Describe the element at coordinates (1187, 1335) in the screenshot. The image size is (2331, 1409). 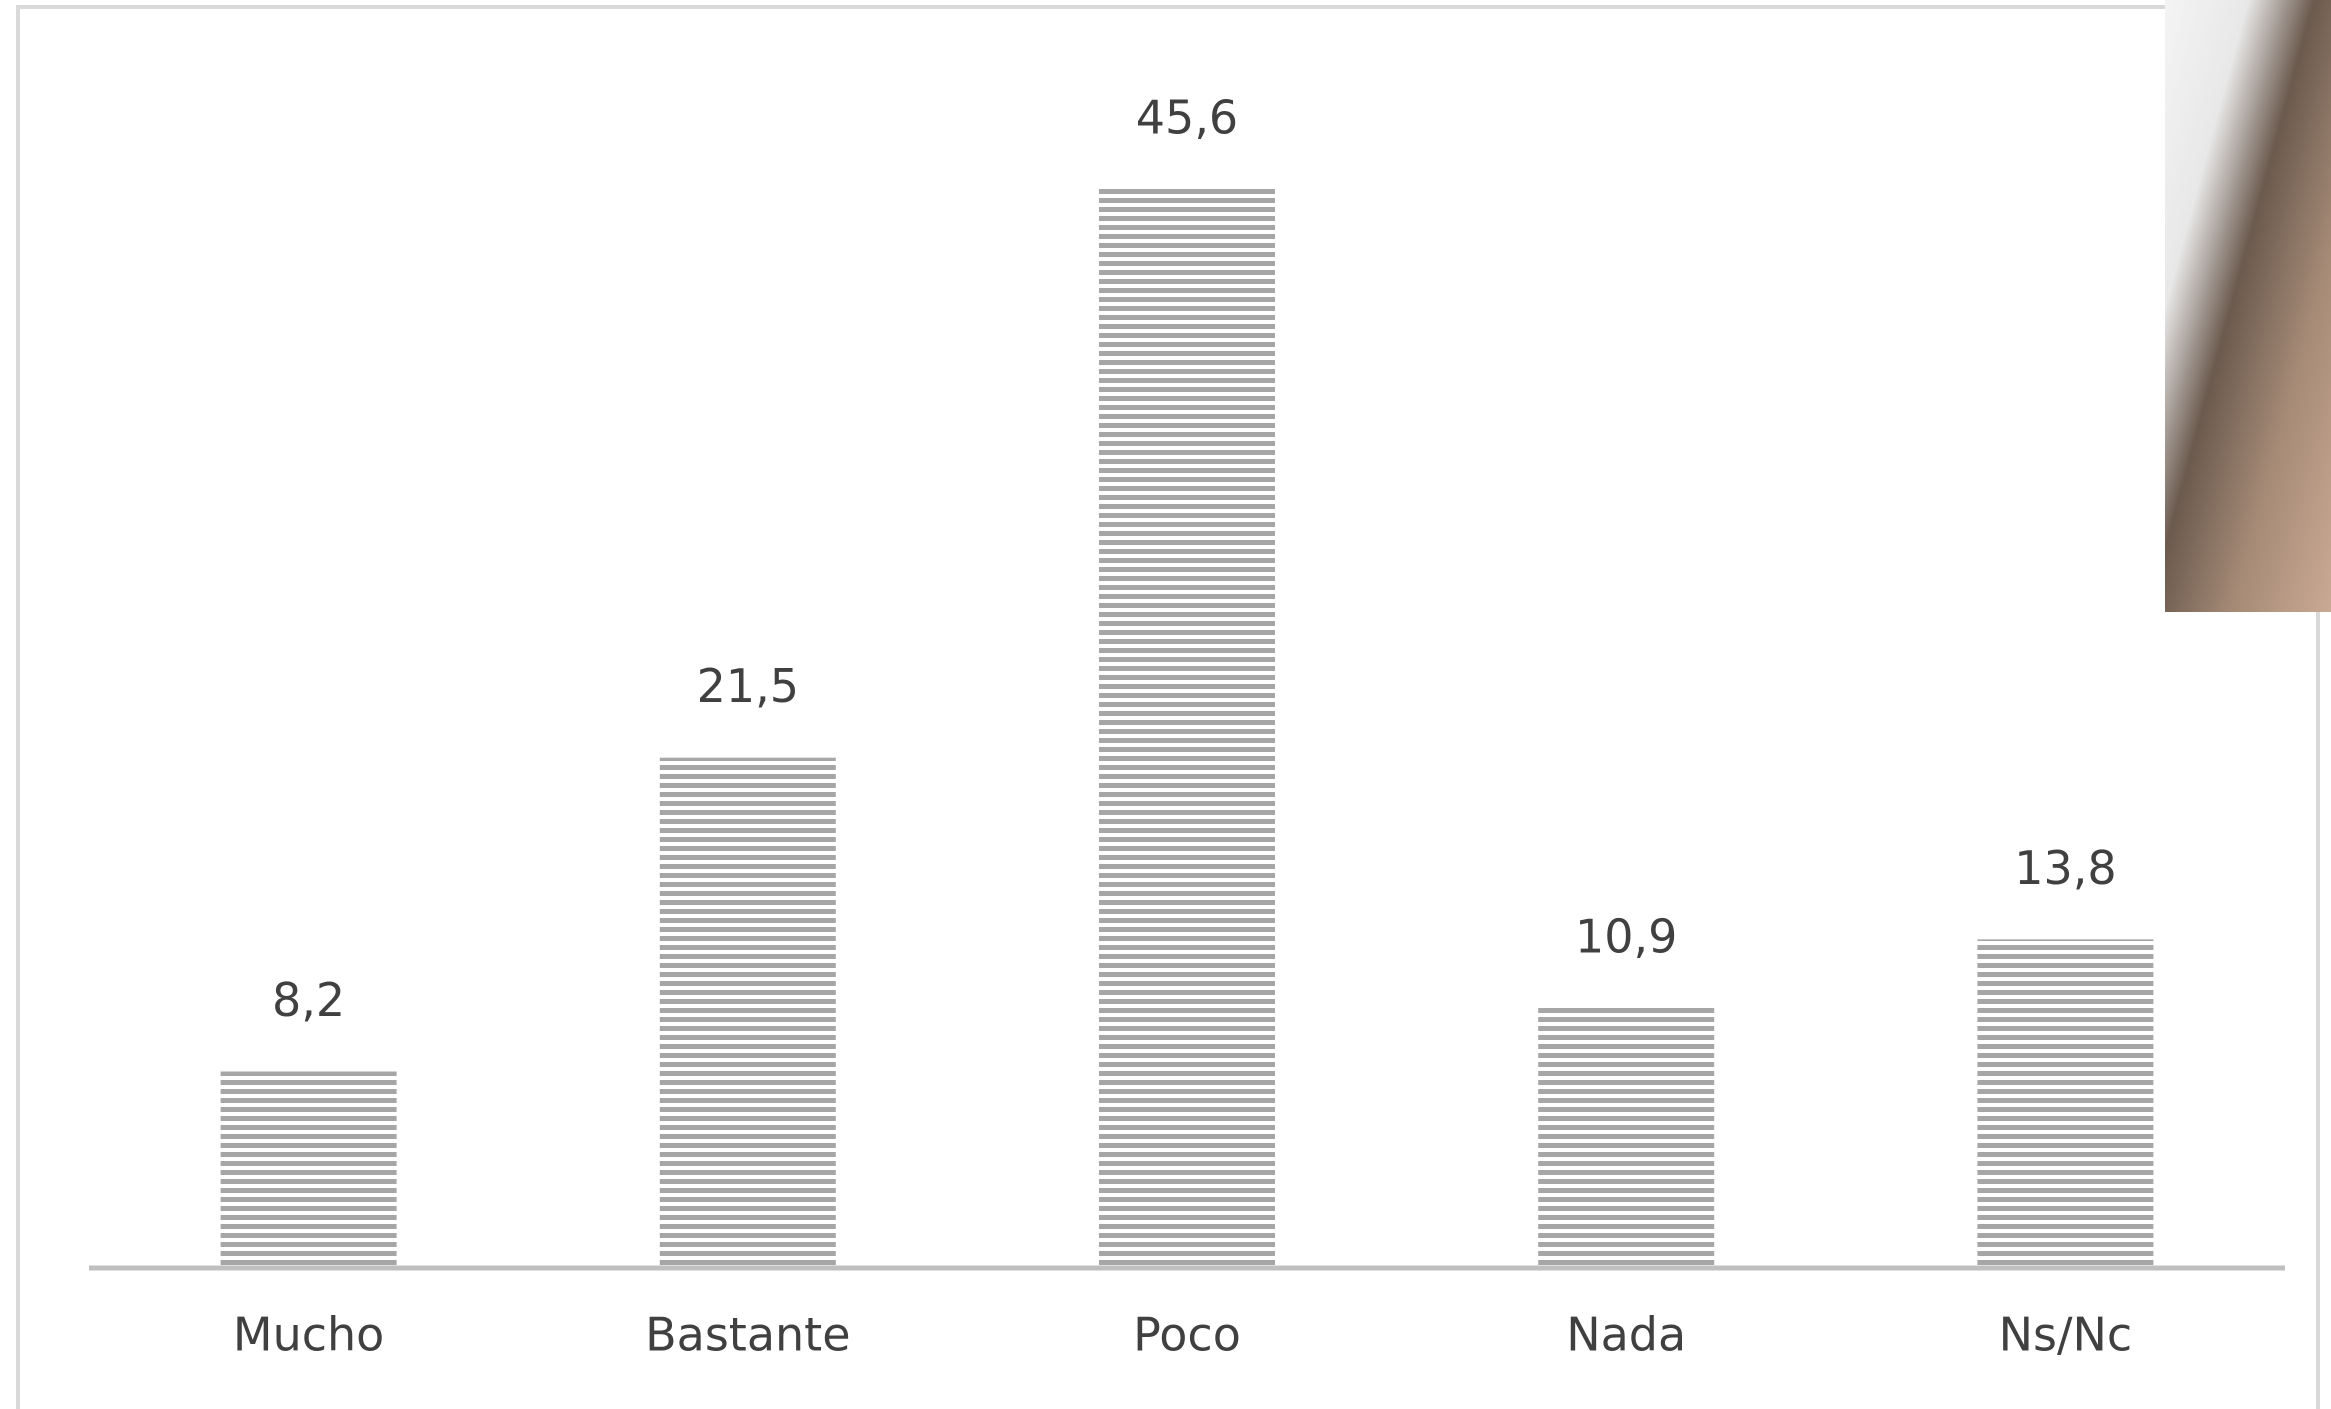
I see `x-tick-label: Poco` at that location.